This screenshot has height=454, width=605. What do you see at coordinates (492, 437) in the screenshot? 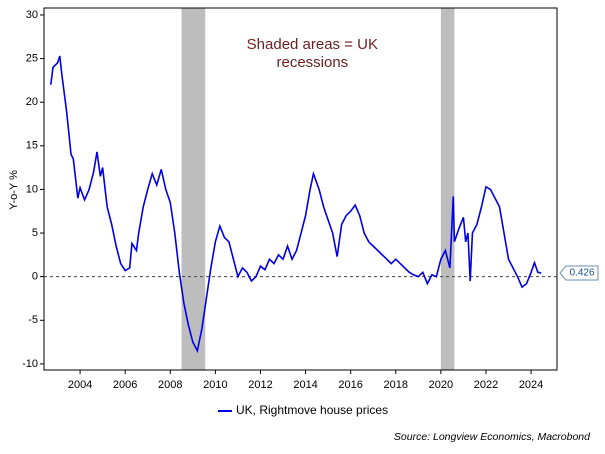
I see `source: Source: Longview Economics, Macrobond` at bounding box center [492, 437].